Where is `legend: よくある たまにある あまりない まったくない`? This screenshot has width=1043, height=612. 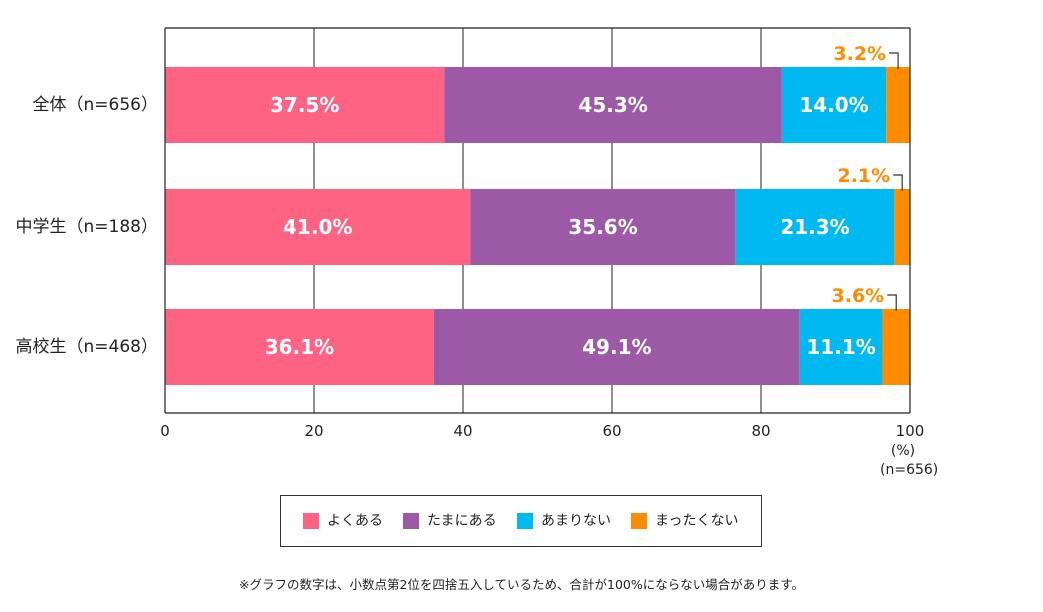 legend: よくある たまにある あまりない まったくない is located at coordinates (521, 521).